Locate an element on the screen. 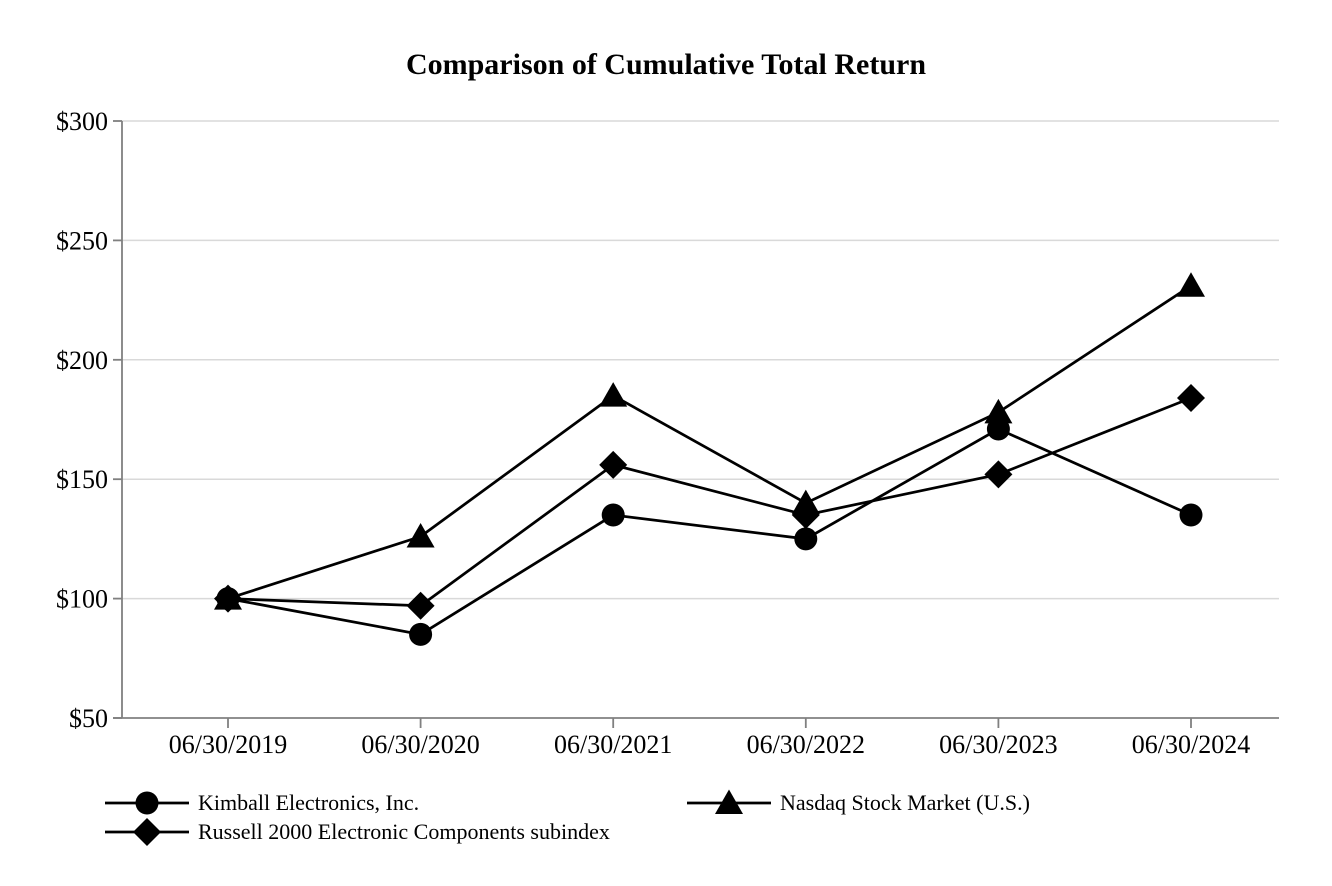 The height and width of the screenshot is (886, 1332). x-axis-label-06-30-2022: 06/30/2022 is located at coordinates (806, 744).